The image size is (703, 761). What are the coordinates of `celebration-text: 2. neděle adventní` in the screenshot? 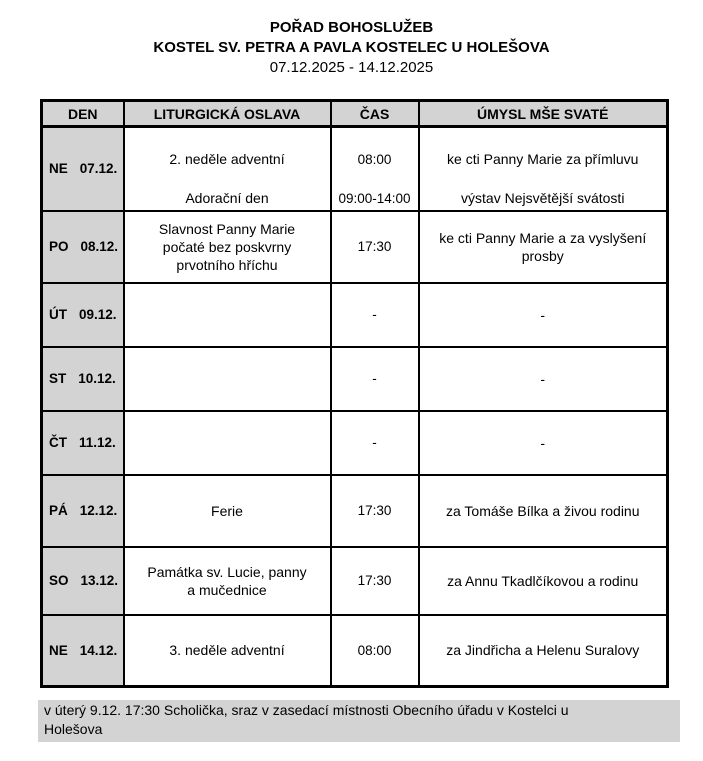 It's located at (227, 159).